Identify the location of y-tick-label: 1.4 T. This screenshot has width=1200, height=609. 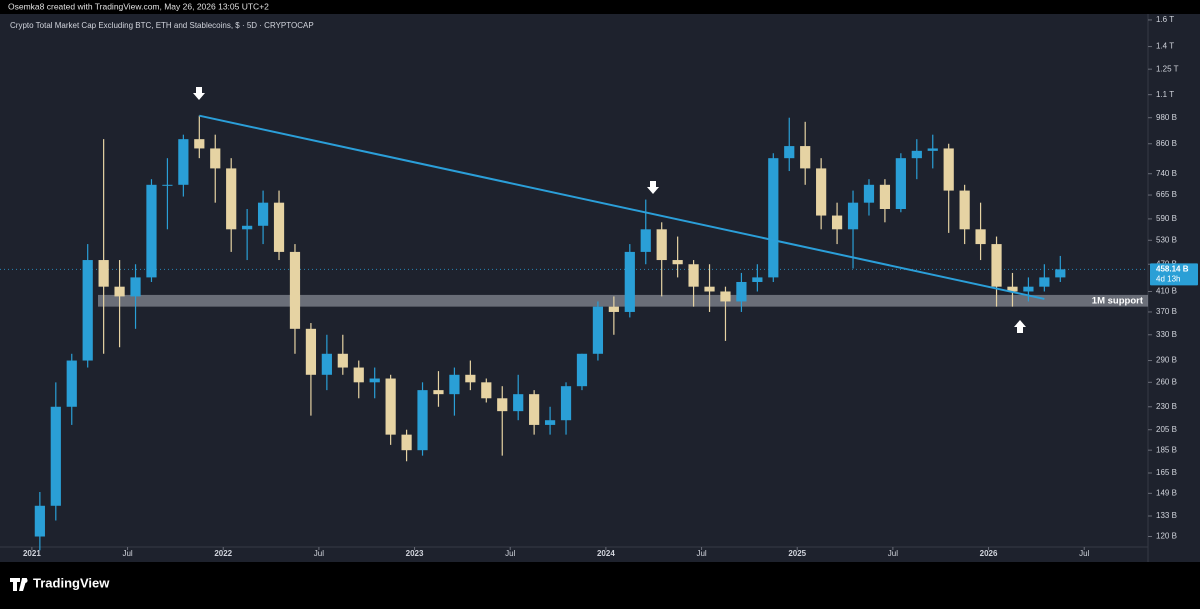
(1165, 46).